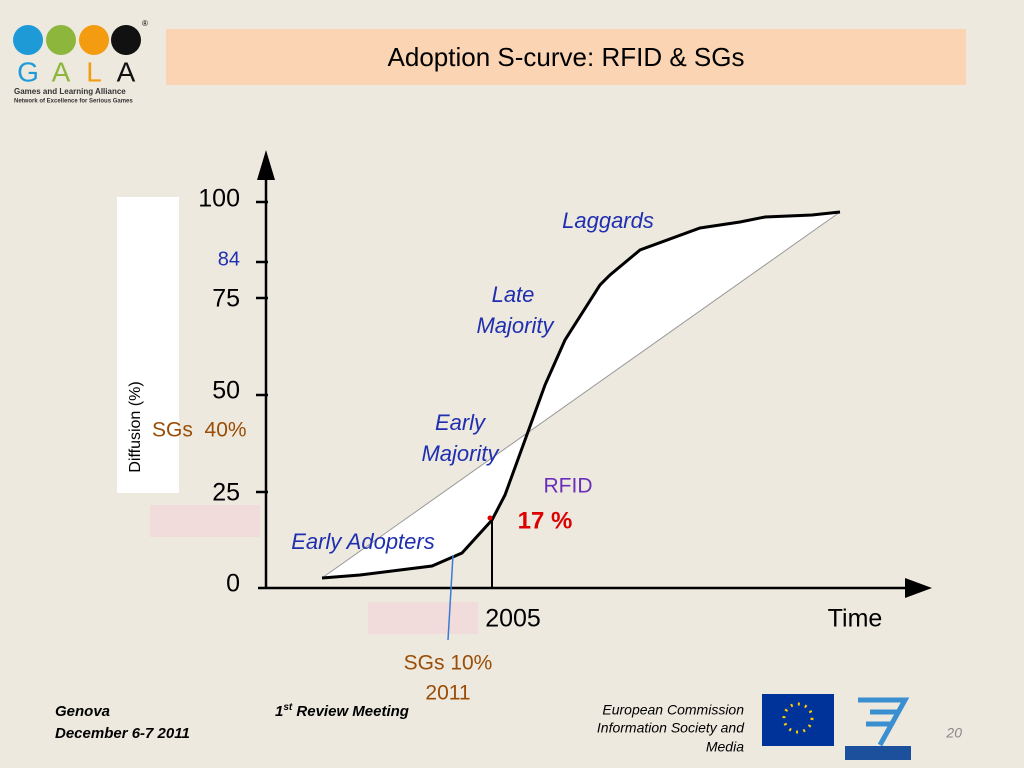  What do you see at coordinates (70, 91) in the screenshot?
I see `logo-line: Games and Learning Alliance` at bounding box center [70, 91].